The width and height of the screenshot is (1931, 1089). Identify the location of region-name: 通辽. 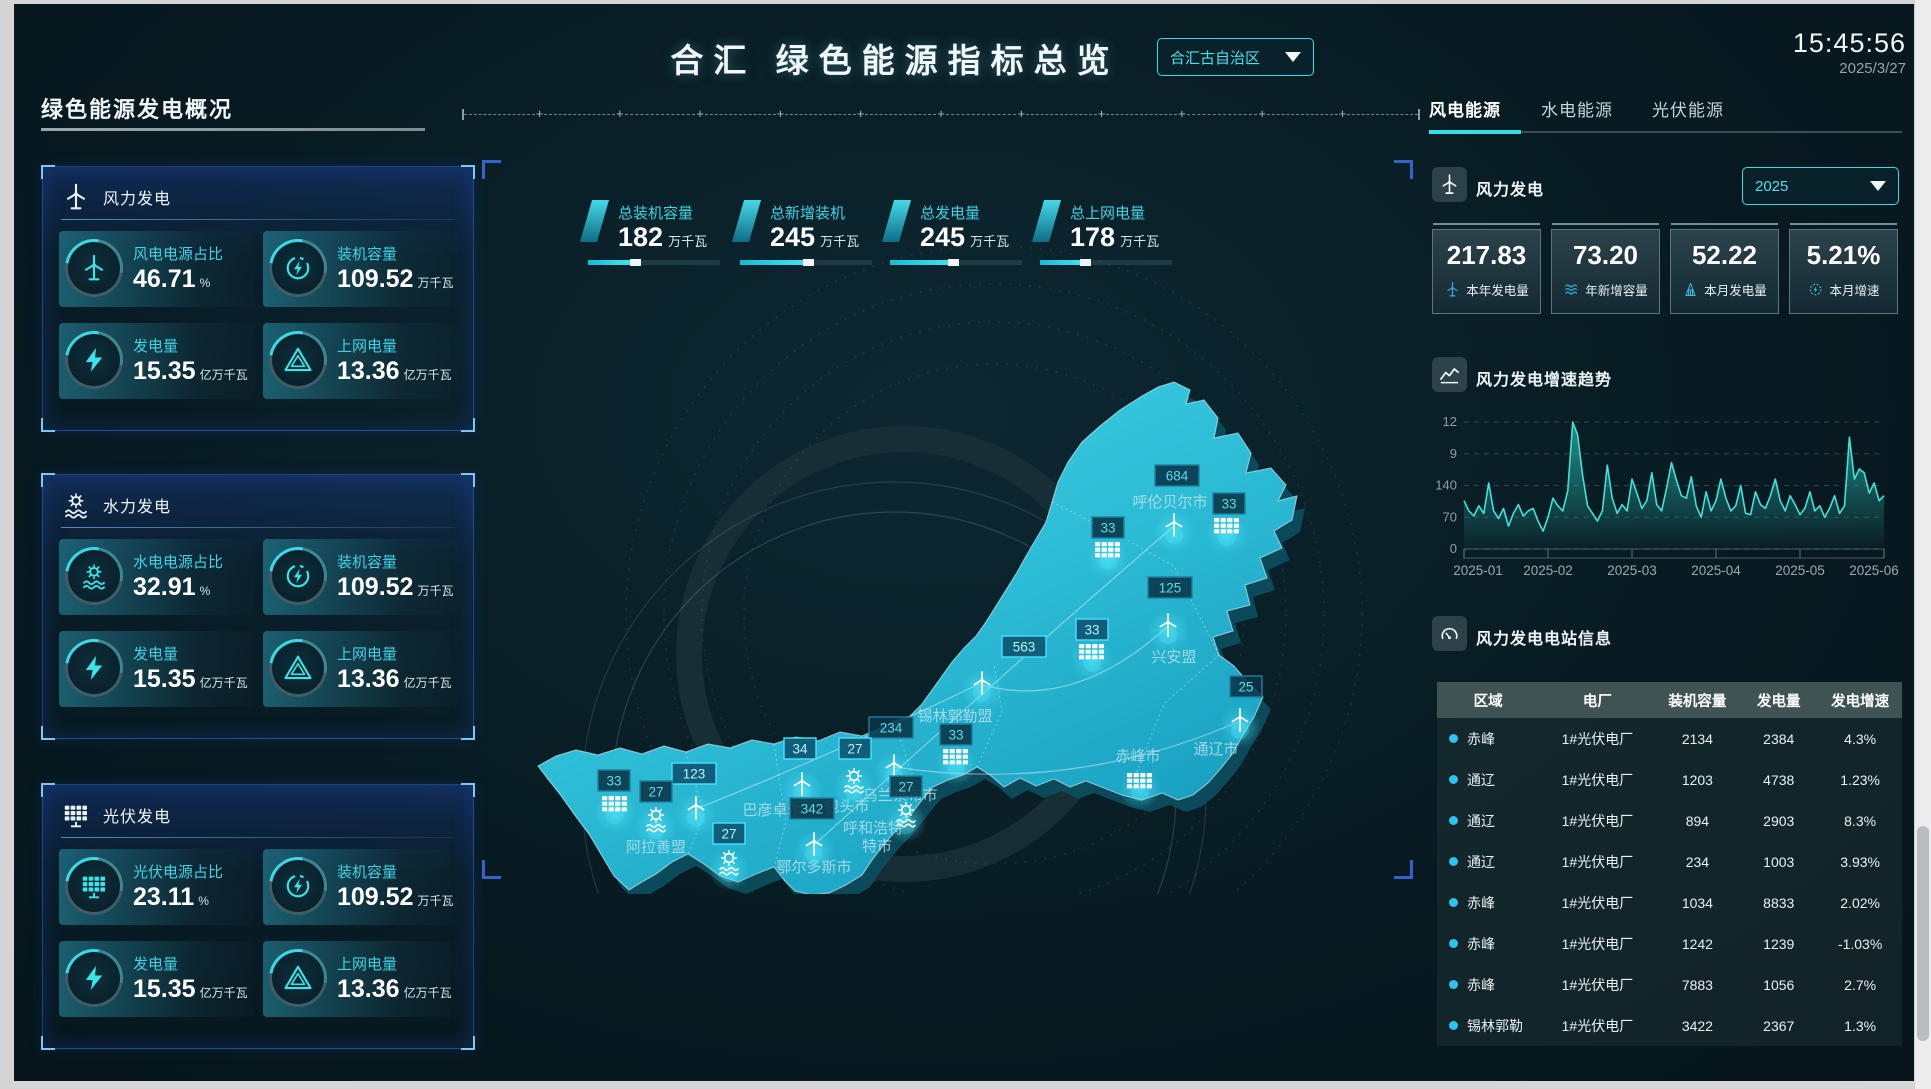
(1481, 779).